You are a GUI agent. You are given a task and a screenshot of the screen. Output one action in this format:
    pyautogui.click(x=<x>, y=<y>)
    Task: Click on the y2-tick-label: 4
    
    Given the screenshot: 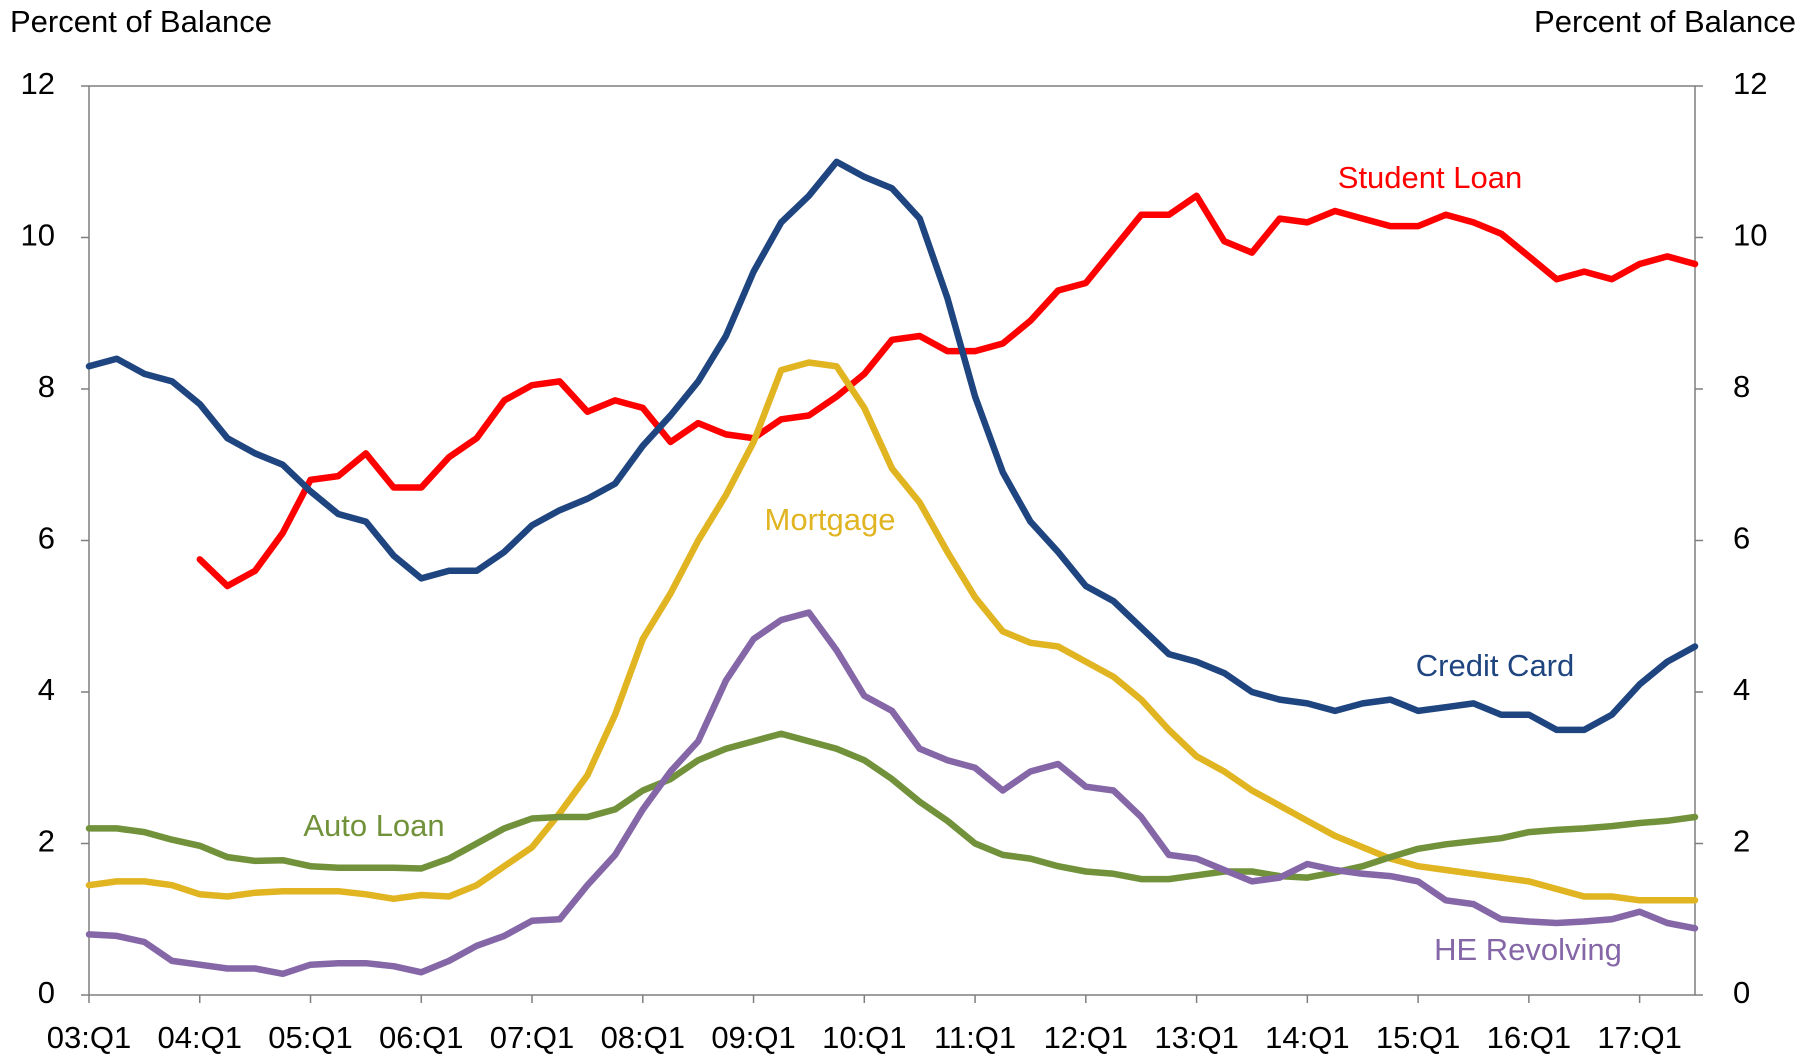 What is the action you would take?
    pyautogui.click(x=1741, y=689)
    